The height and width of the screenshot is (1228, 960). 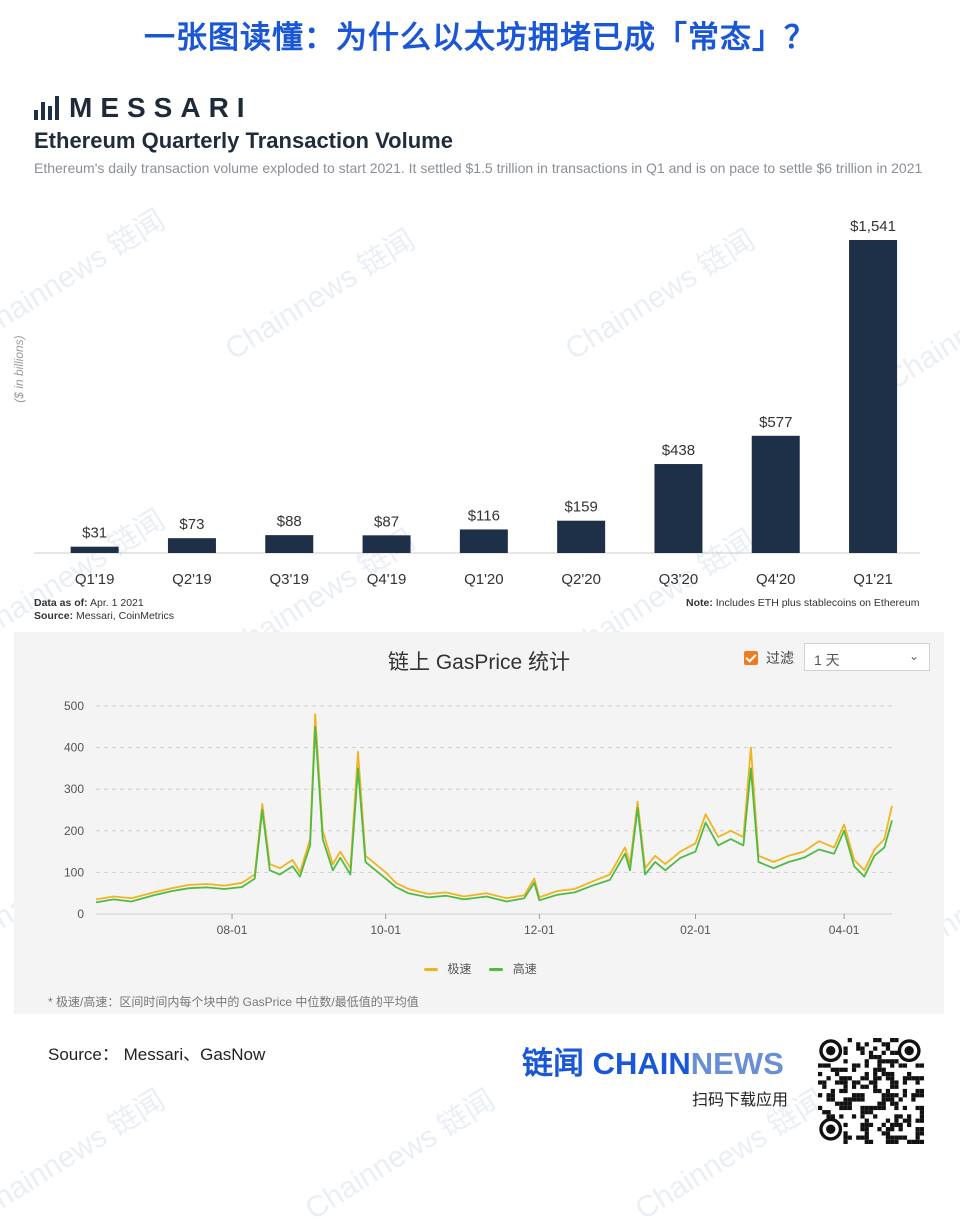 What do you see at coordinates (232, 930) in the screenshot?
I see `x-tick-label: 08-01` at bounding box center [232, 930].